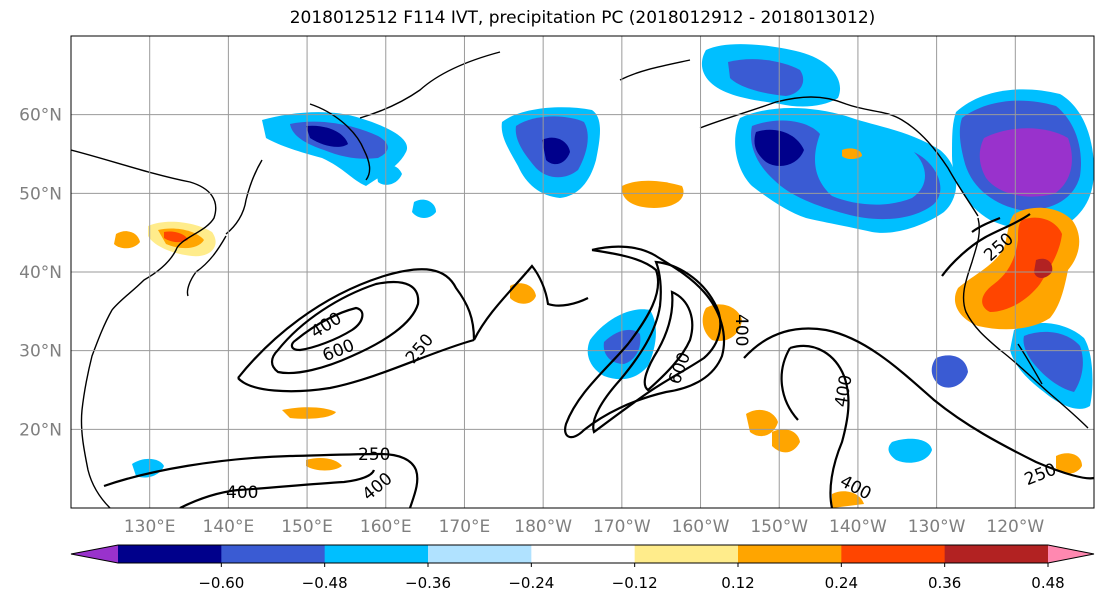  Describe the element at coordinates (465, 527) in the screenshot. I see `lon-tick-label: 170°E` at that location.